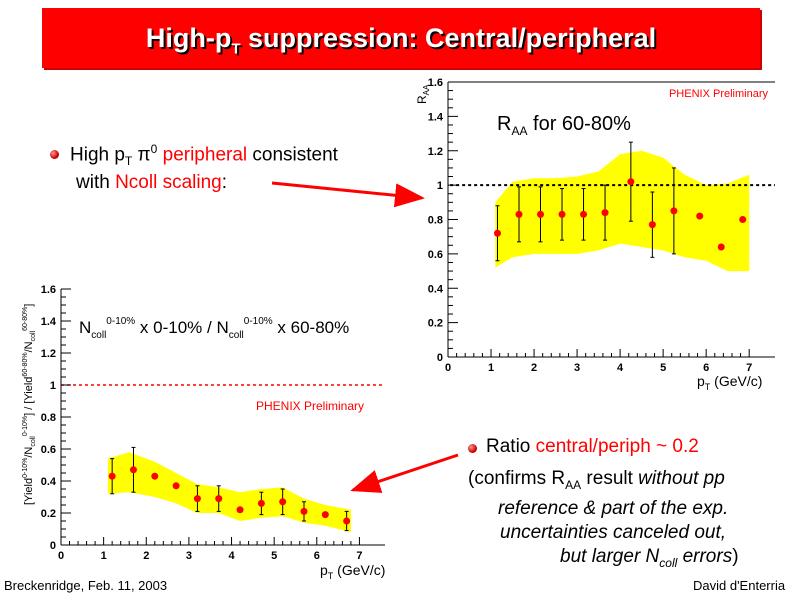 The image size is (800, 600). I want to click on c1-ylabel-main: R, so click(422, 99).